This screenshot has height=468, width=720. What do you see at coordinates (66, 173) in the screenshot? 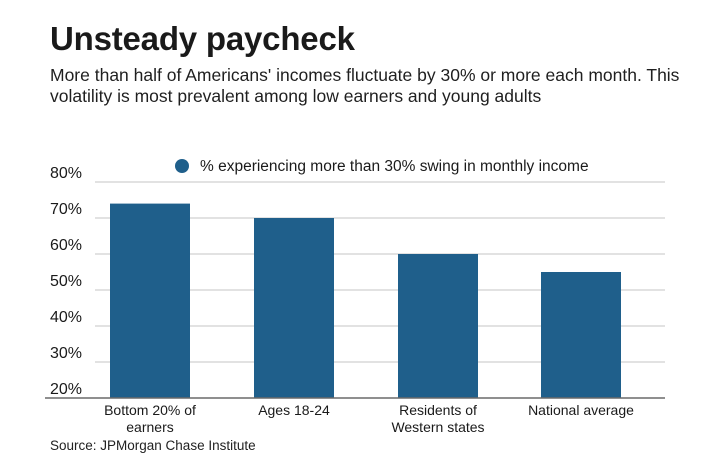
I see `y-tick-label: 80%` at bounding box center [66, 173].